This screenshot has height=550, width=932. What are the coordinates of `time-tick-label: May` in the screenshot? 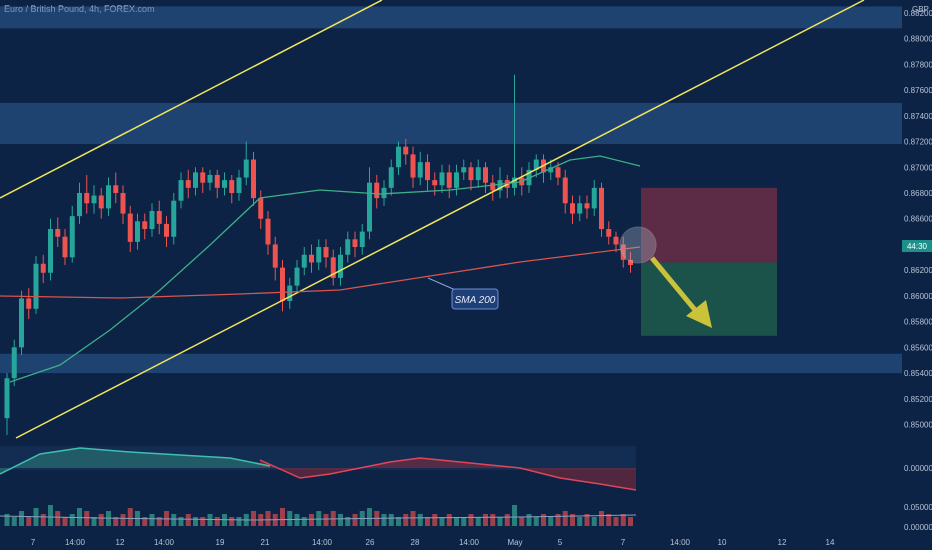 It's located at (514, 542).